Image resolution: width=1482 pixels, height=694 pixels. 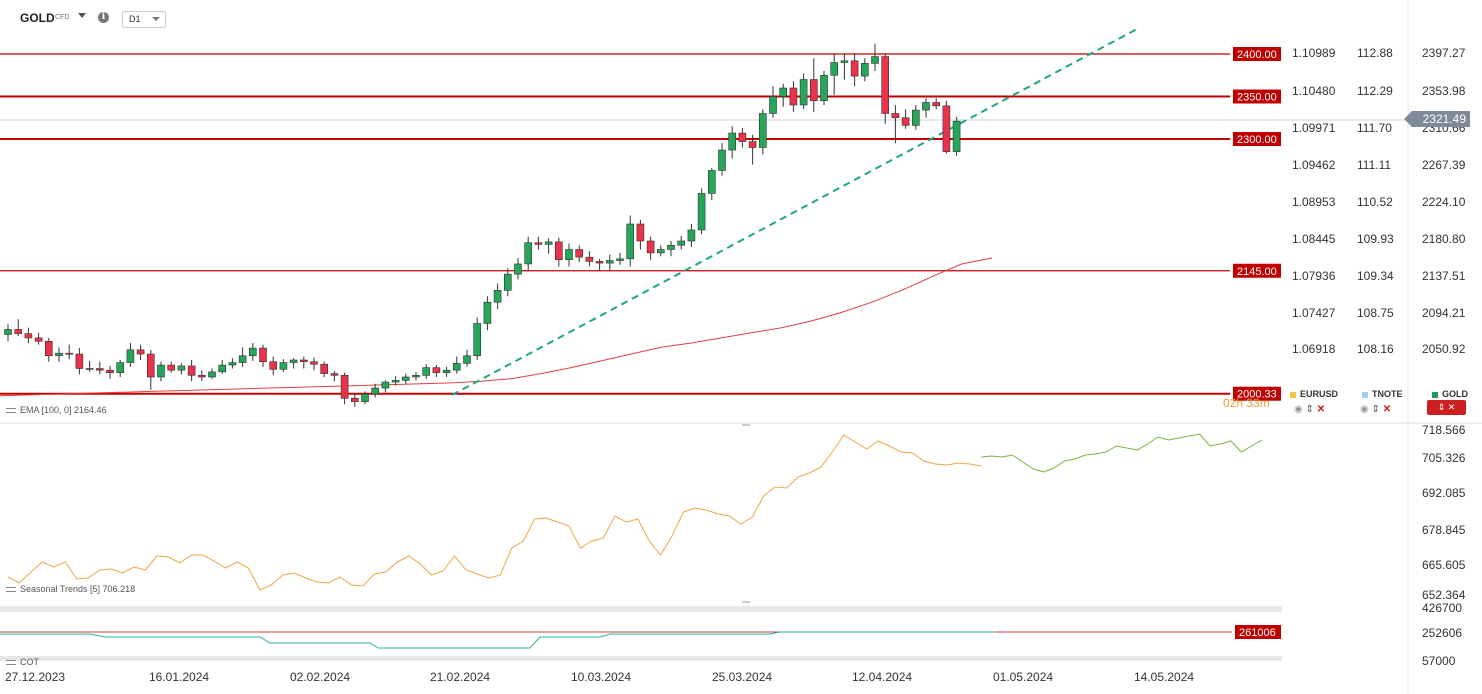 What do you see at coordinates (494, 512) in the screenshot?
I see `seasonal-past-line` at bounding box center [494, 512].